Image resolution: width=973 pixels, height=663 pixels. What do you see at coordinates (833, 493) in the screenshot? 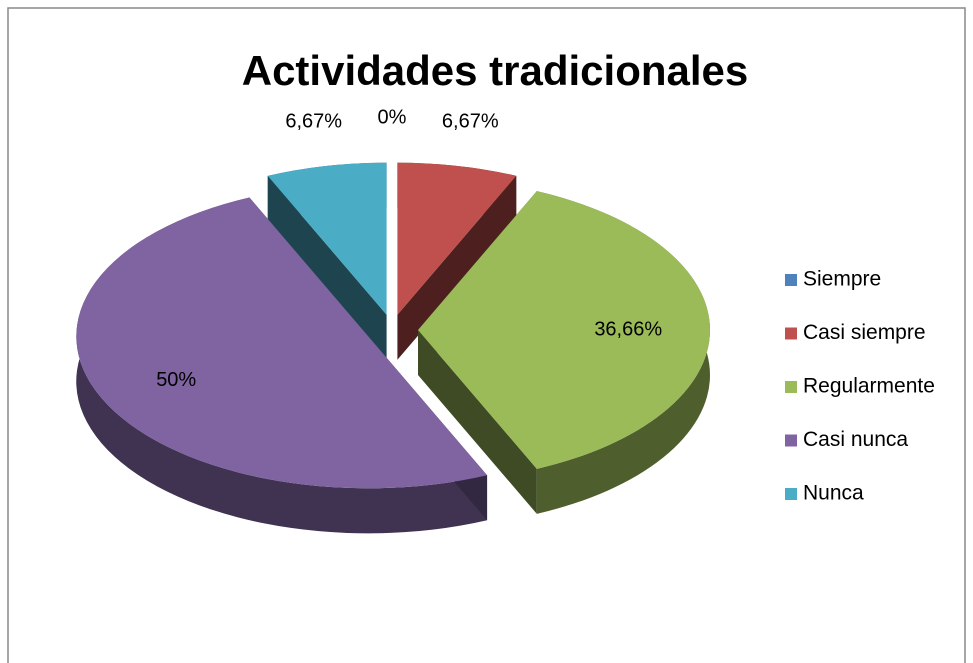
I see `legend-label: Nunca` at bounding box center [833, 493].